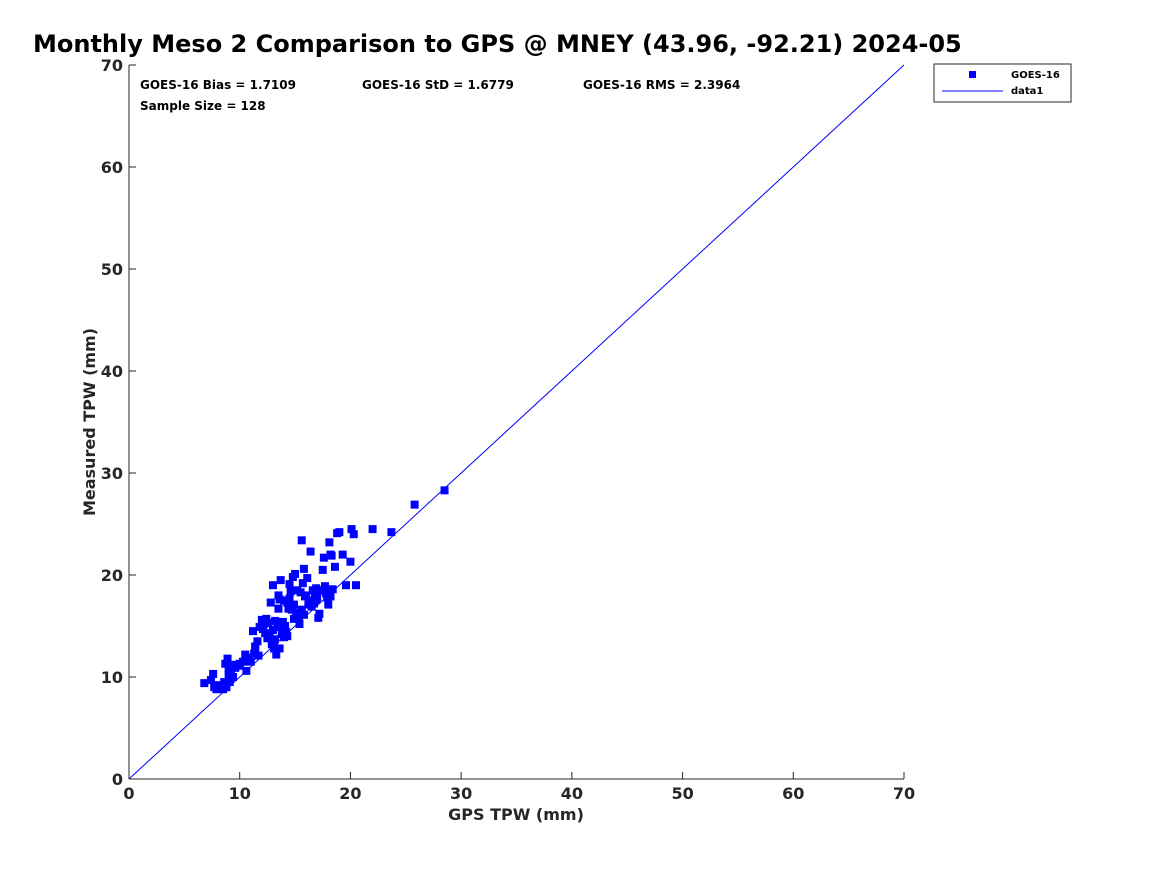 Image resolution: width=1167 pixels, height=875 pixels. What do you see at coordinates (112, 269) in the screenshot?
I see `y-tick-label: 50` at bounding box center [112, 269].